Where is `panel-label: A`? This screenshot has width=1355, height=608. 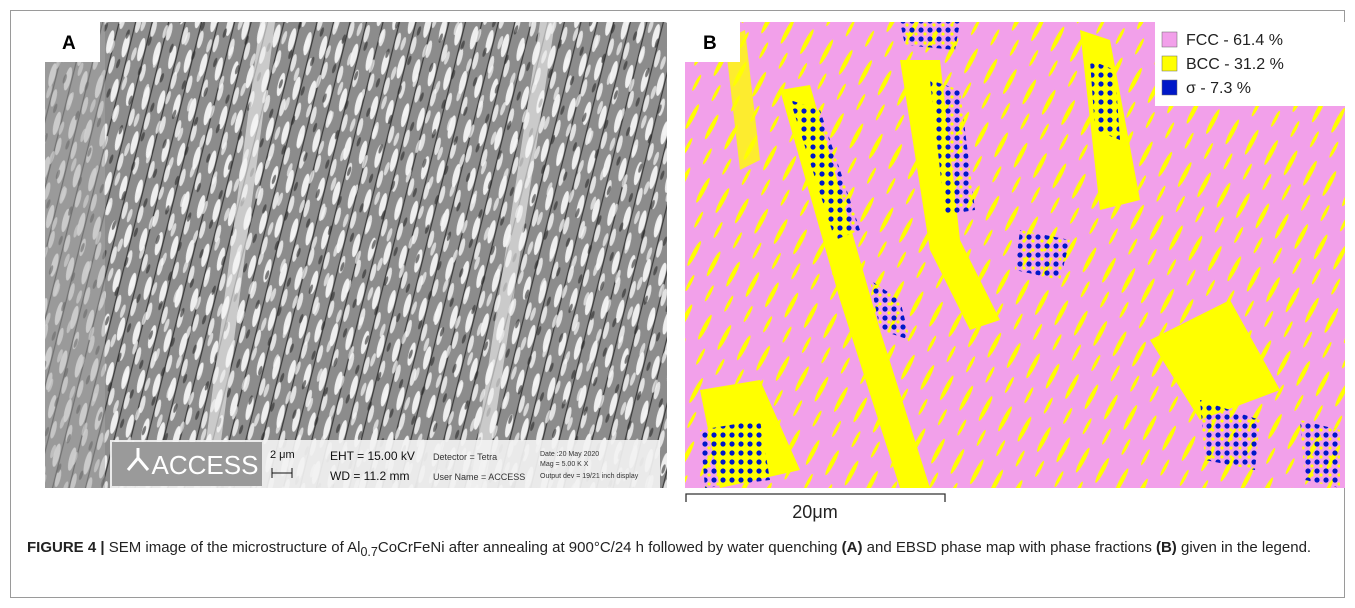 panel-label: A is located at coordinates (69, 43).